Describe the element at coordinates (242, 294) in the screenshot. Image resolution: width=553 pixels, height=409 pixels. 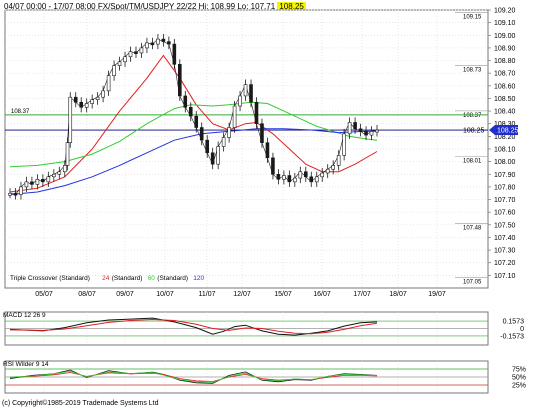
I see `x-tick-label: 12/07` at that location.